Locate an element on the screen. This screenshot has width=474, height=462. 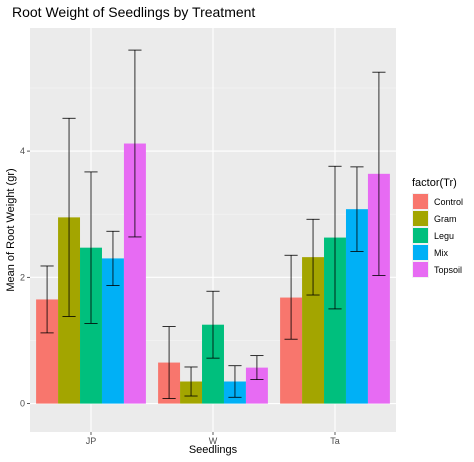
x-axis-ticks: JP W Ta is located at coordinates (213, 439).